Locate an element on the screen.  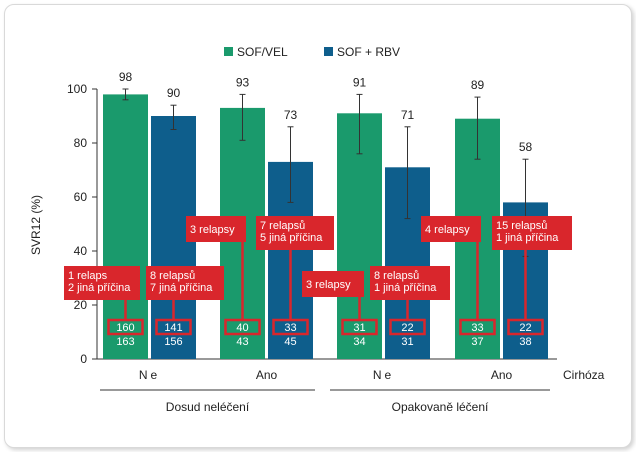
group-label: Opakovaně léčení is located at coordinates (440, 407).